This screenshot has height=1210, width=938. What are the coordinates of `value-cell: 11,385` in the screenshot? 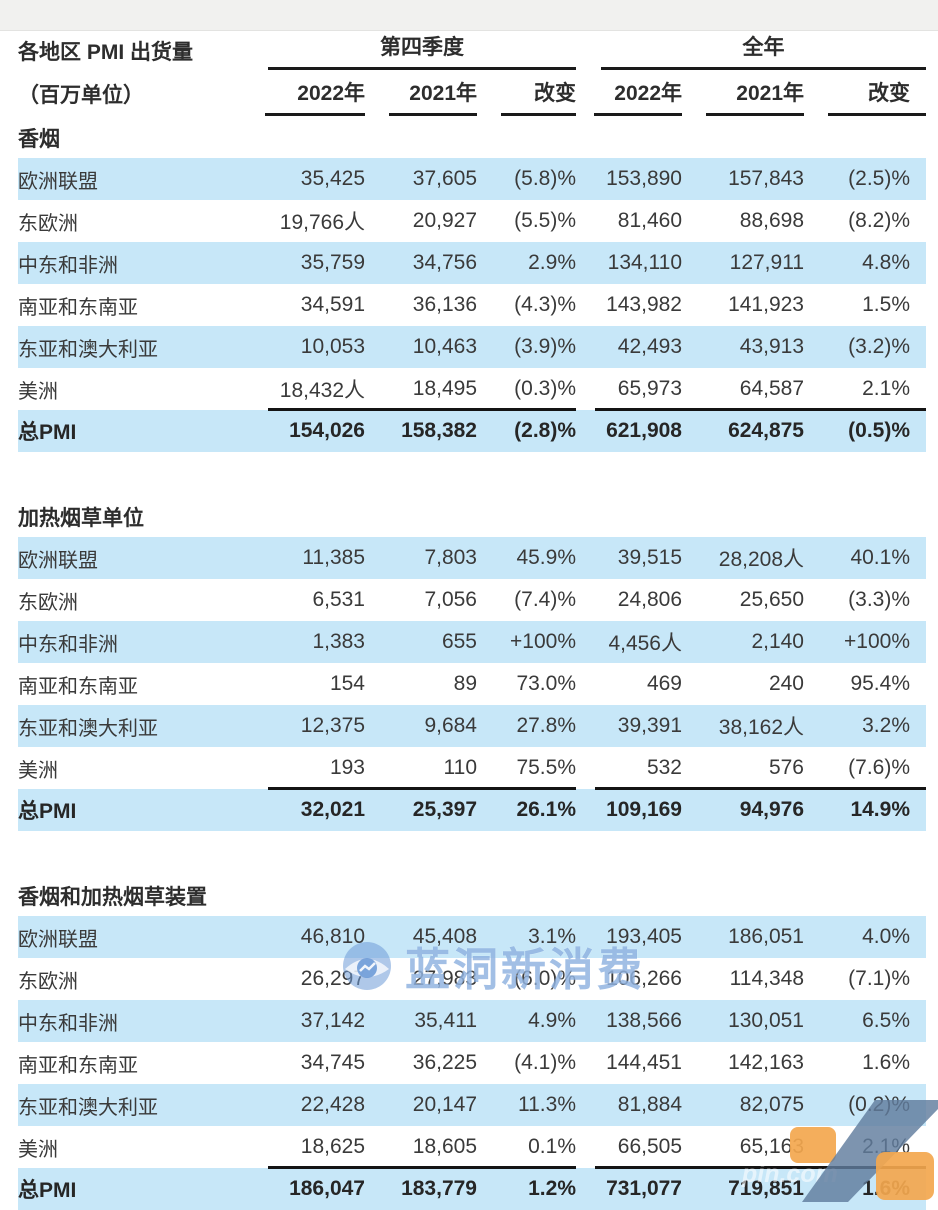 It's located at (333, 557).